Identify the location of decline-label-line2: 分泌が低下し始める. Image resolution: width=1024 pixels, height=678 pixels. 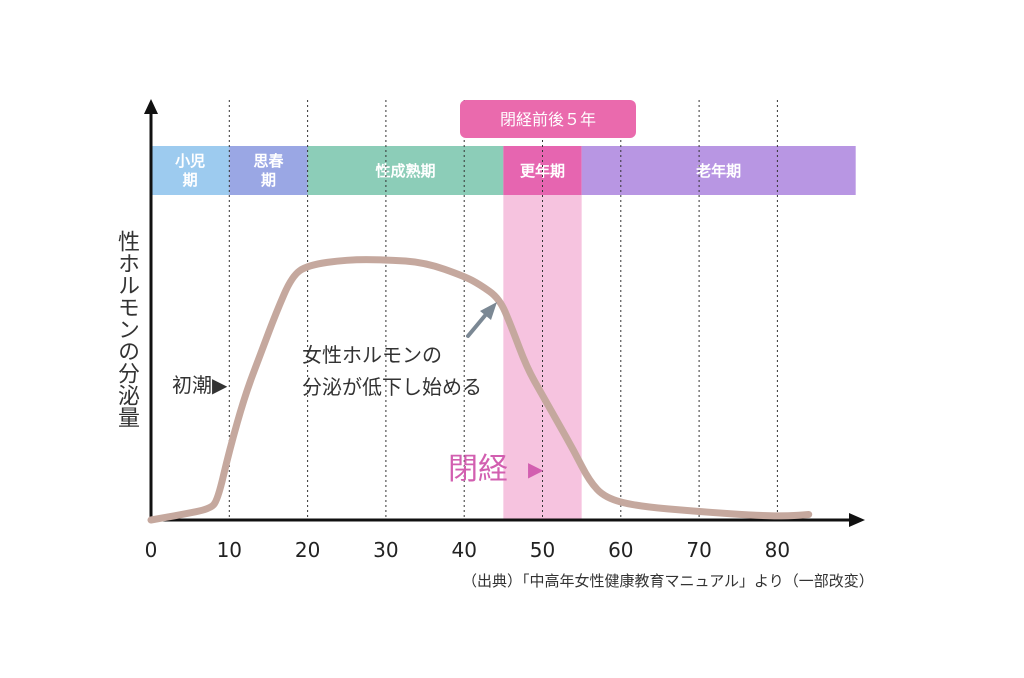
(392, 387).